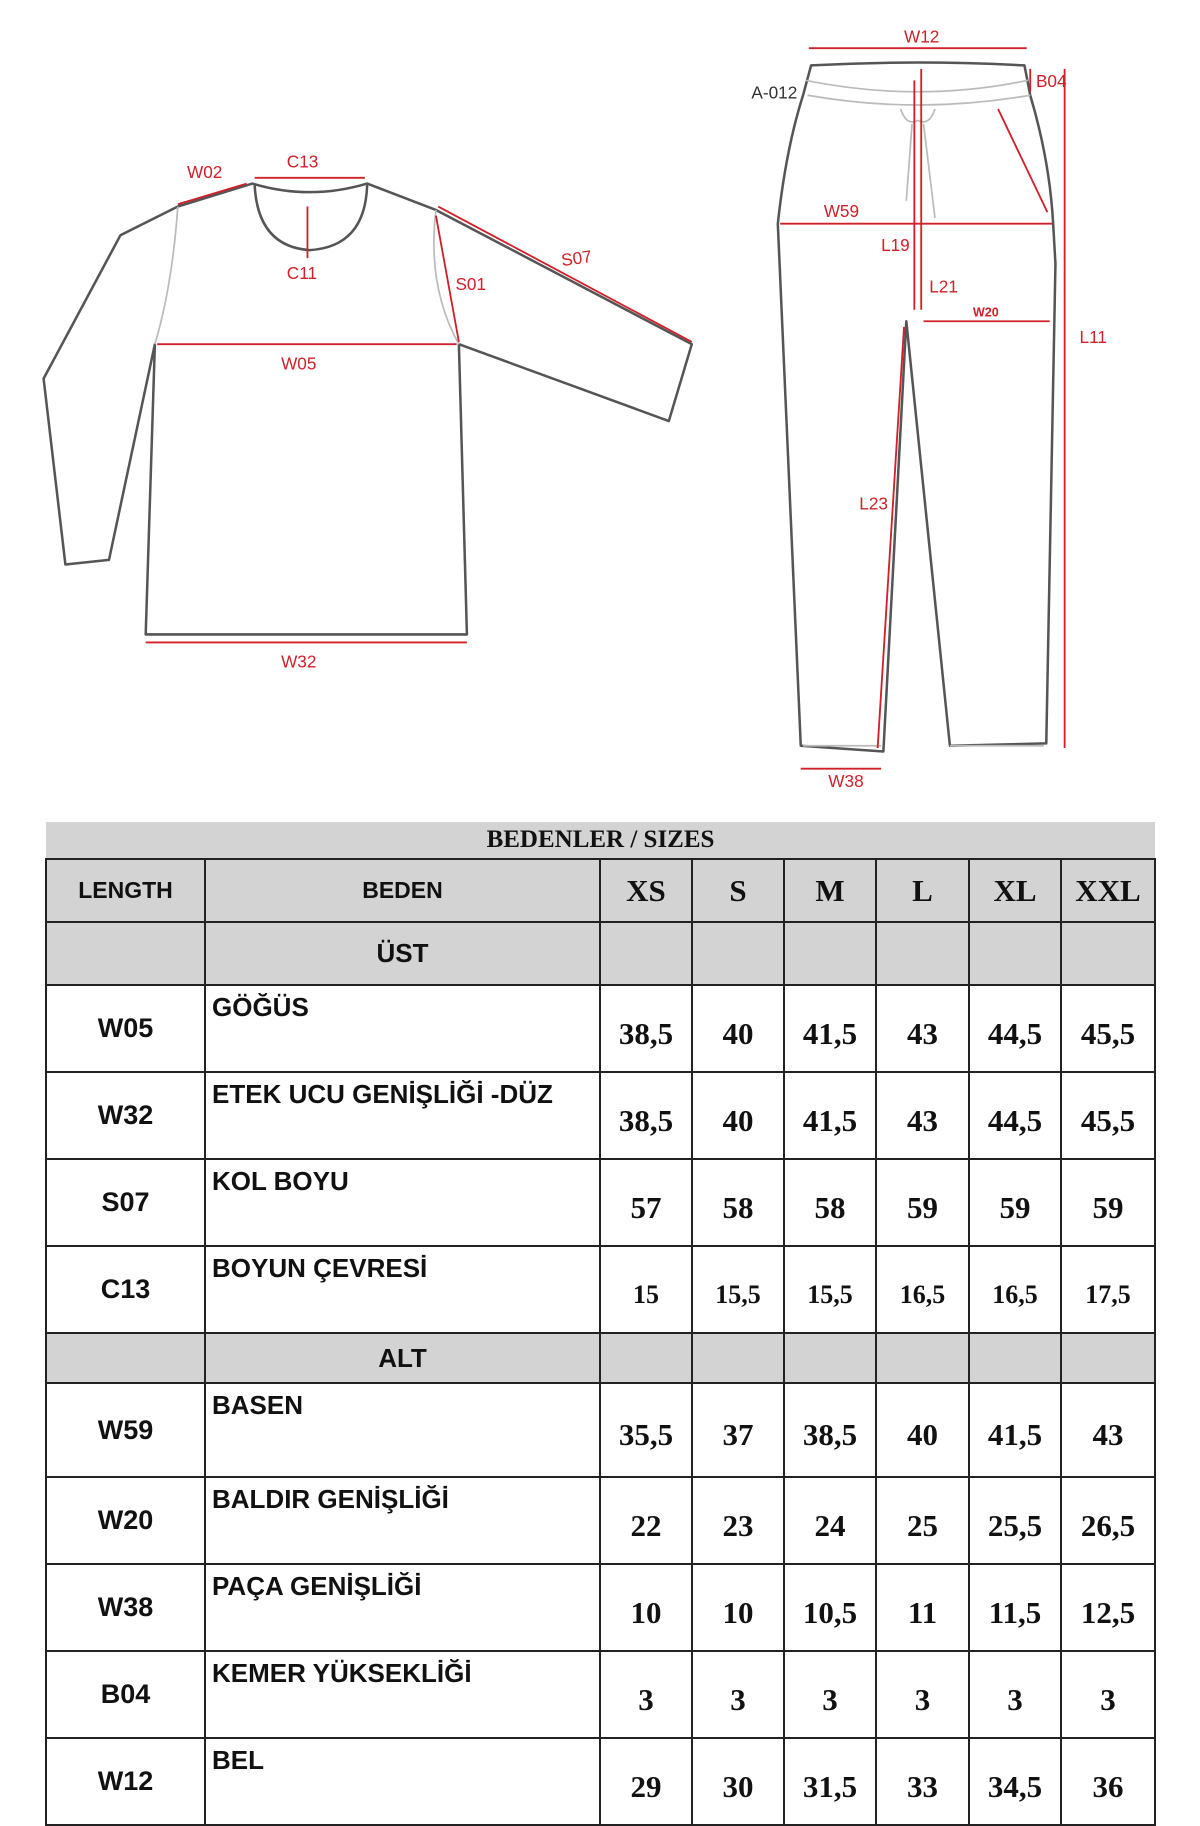 This screenshot has height=1826, width=1200. What do you see at coordinates (402, 1202) in the screenshot?
I see `measurement-name: KOL BOYU` at bounding box center [402, 1202].